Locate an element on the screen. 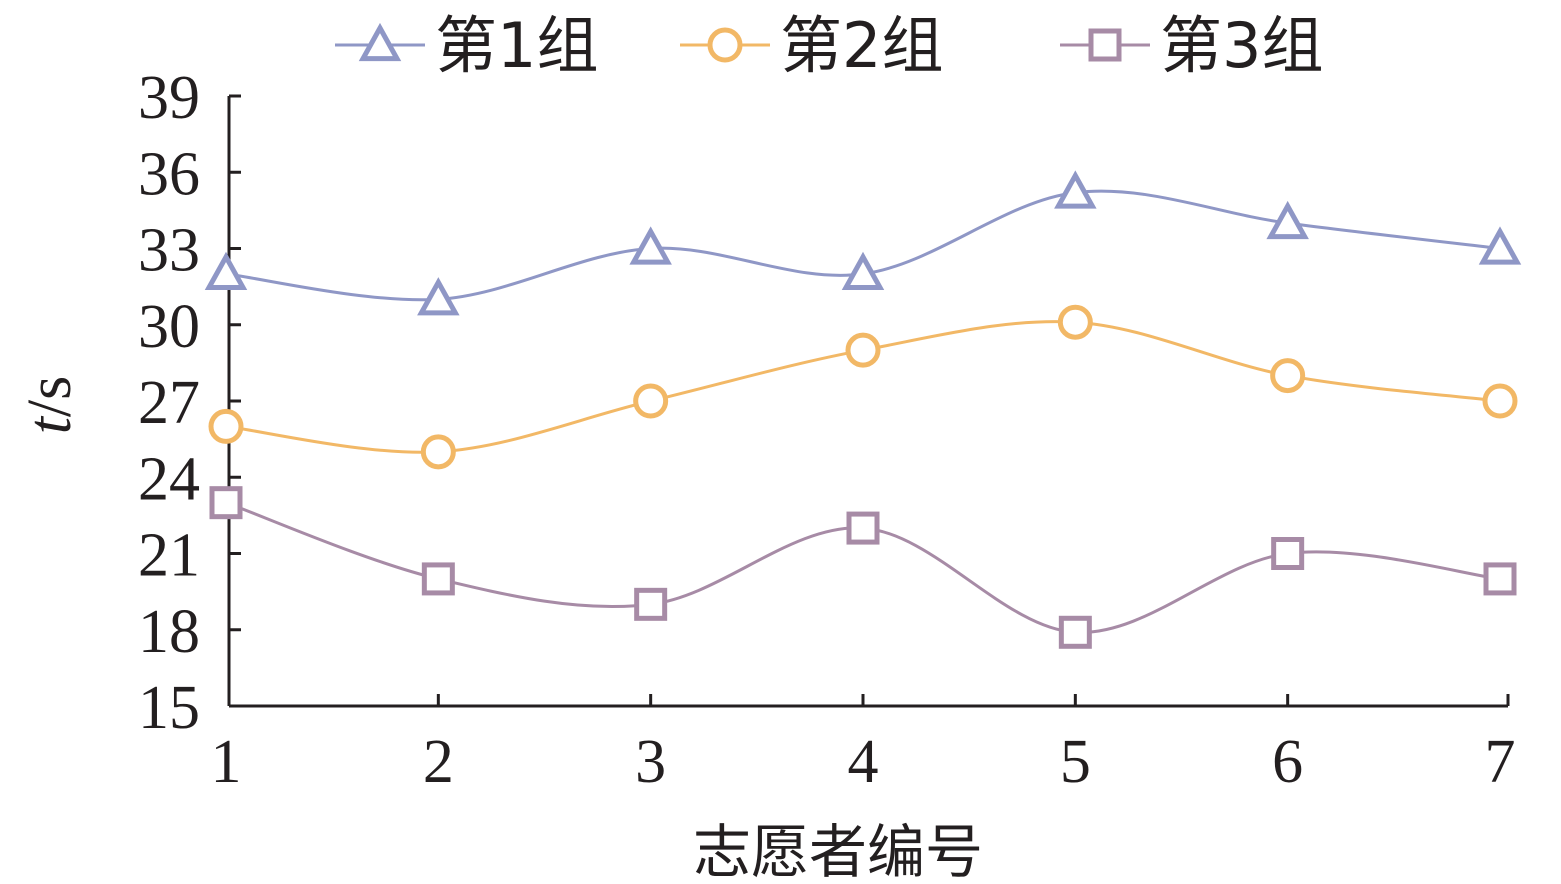  x-tick-label: 6 is located at coordinates (1287, 762).